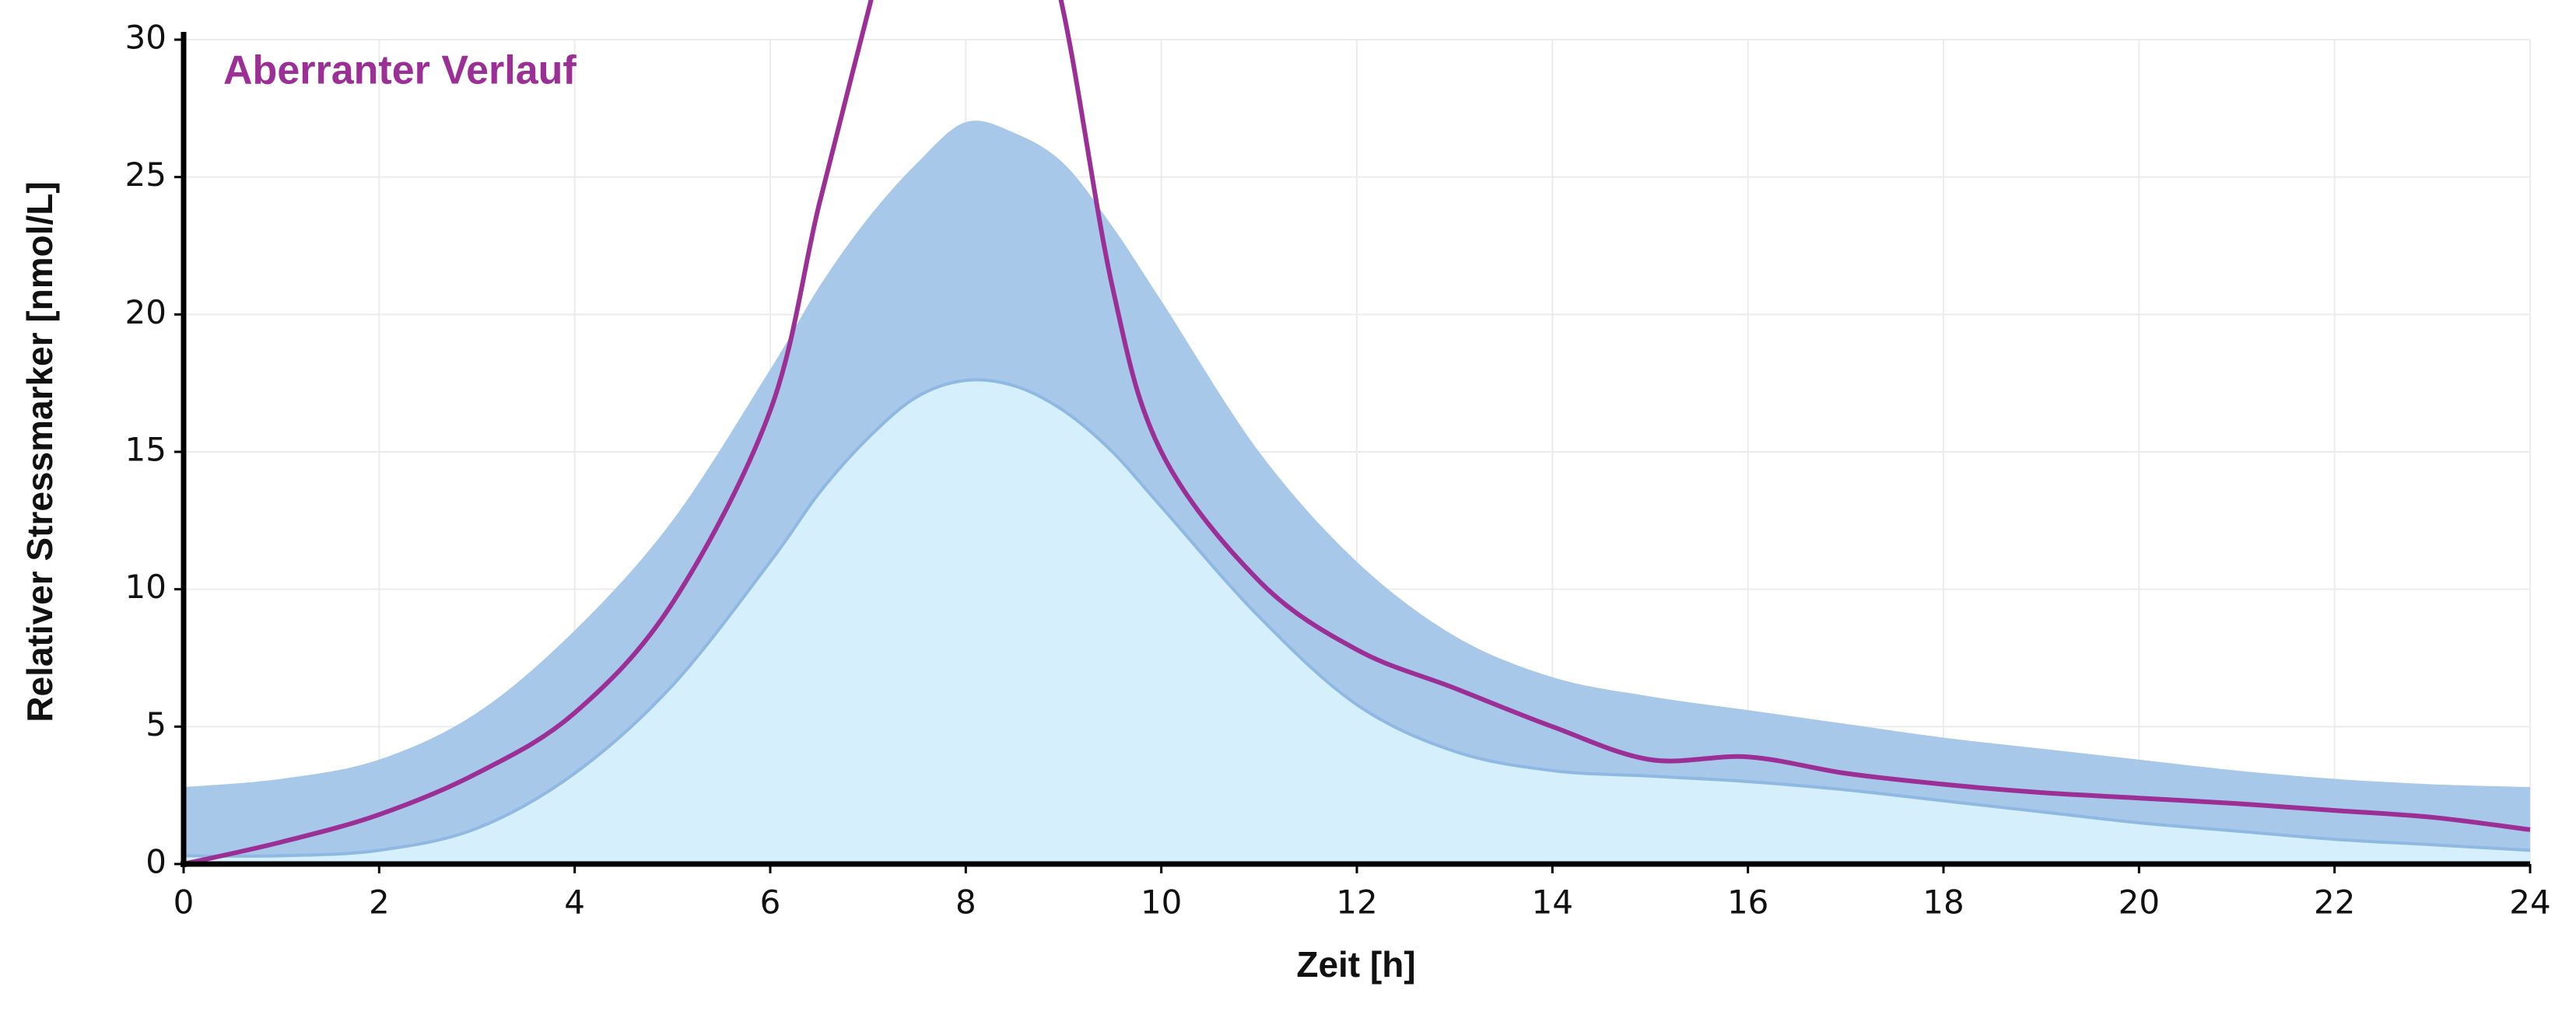 This screenshot has width=2576, height=1018. I want to click on x-tick-label: 10, so click(1161, 902).